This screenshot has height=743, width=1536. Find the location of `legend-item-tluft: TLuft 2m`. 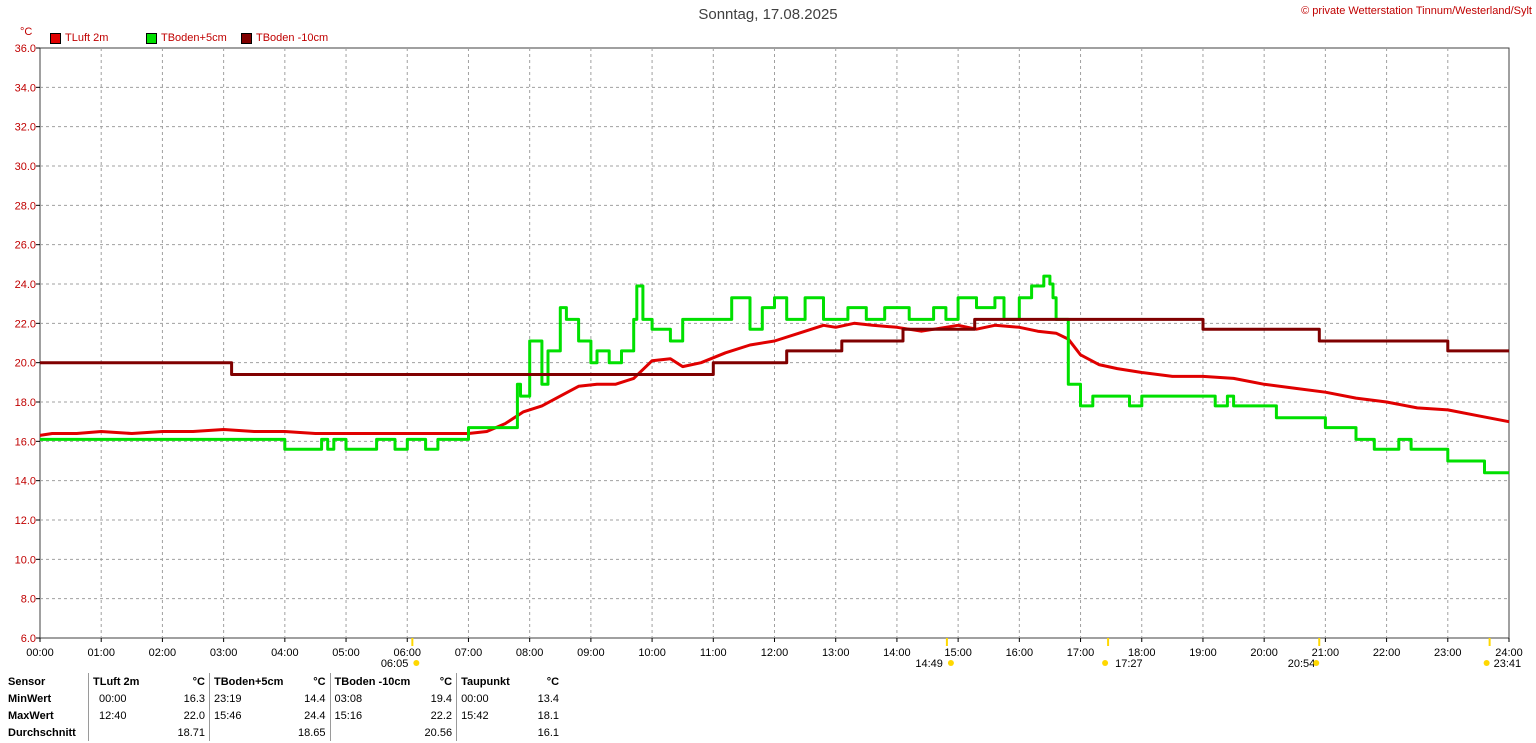

legend-item-tluft: TLuft 2m is located at coordinates (79, 38).